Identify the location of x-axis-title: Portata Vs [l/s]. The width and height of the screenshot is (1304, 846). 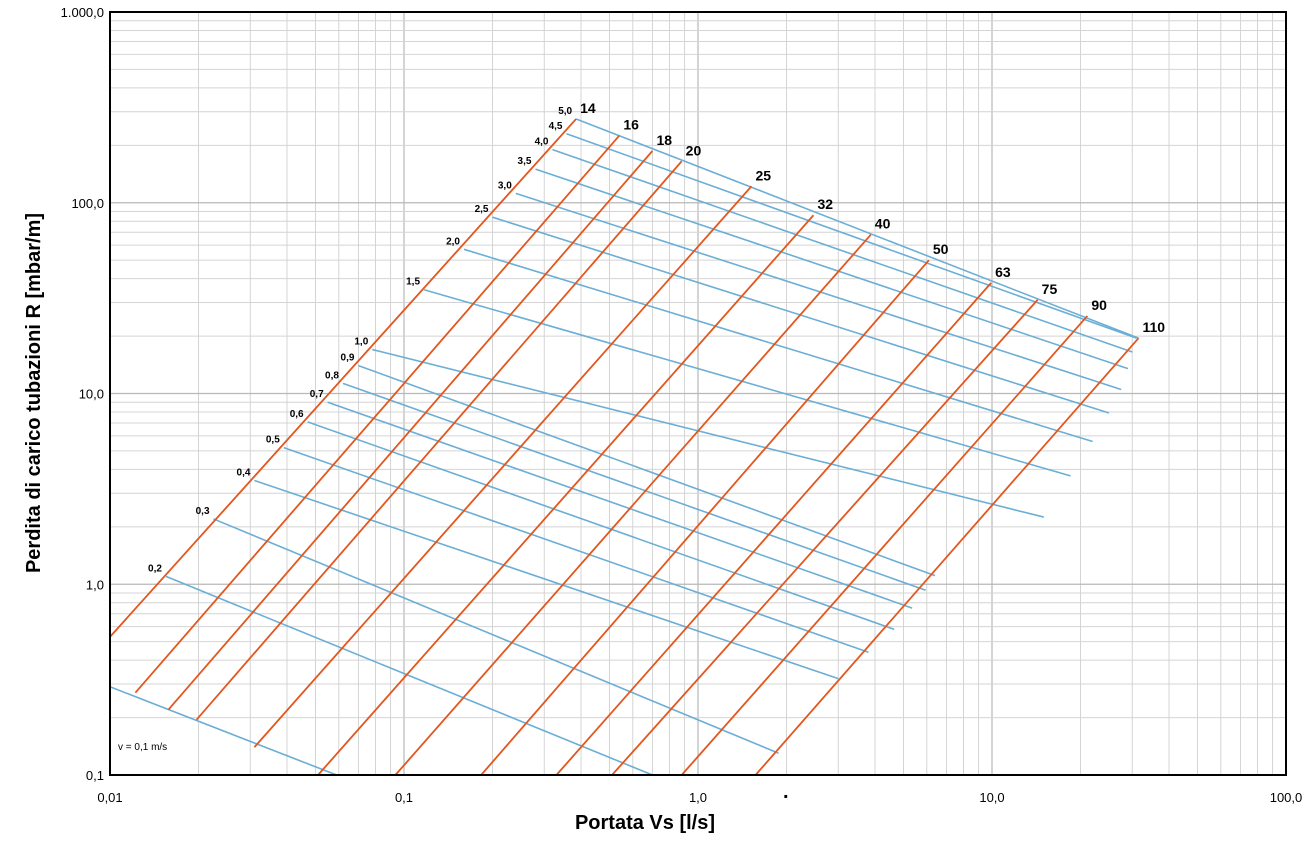
(645, 823).